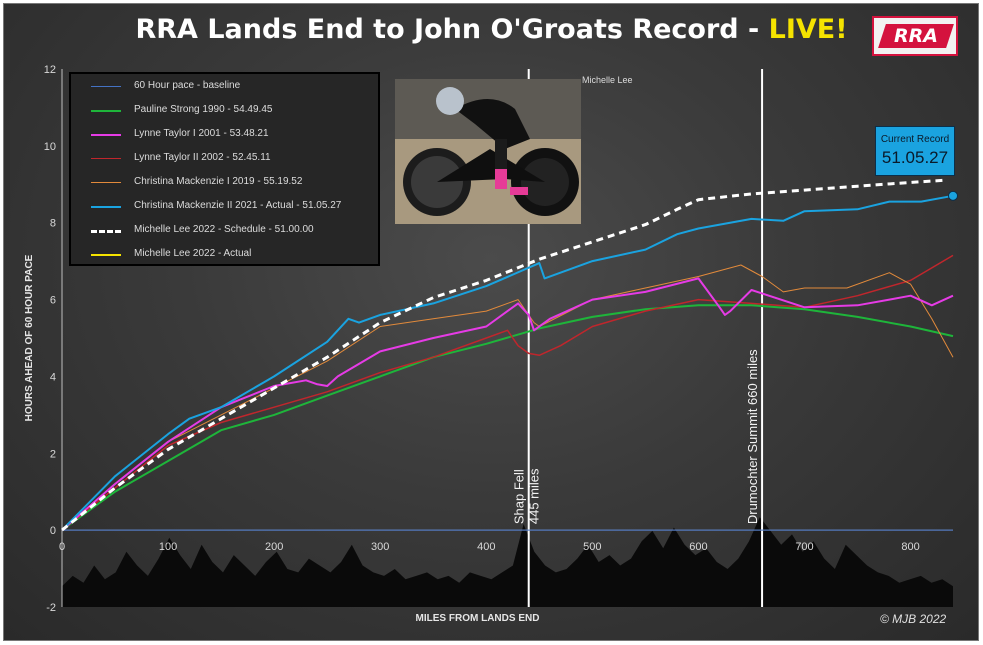 The width and height of the screenshot is (983, 645). I want to click on x-axis-title: MILES FROM LANDS END, so click(478, 618).